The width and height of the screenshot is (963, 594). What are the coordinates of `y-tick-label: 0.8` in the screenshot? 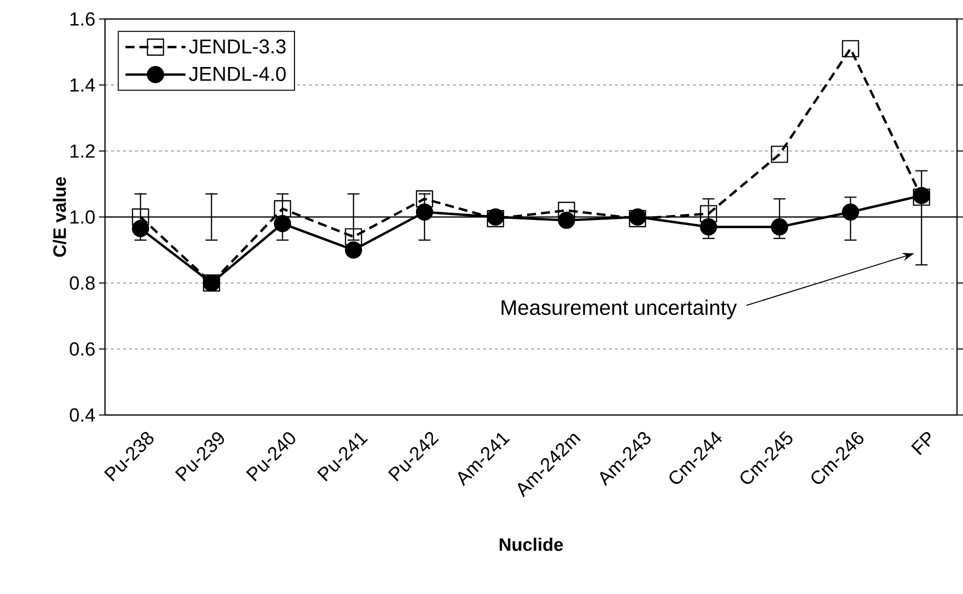 It's located at (82, 283).